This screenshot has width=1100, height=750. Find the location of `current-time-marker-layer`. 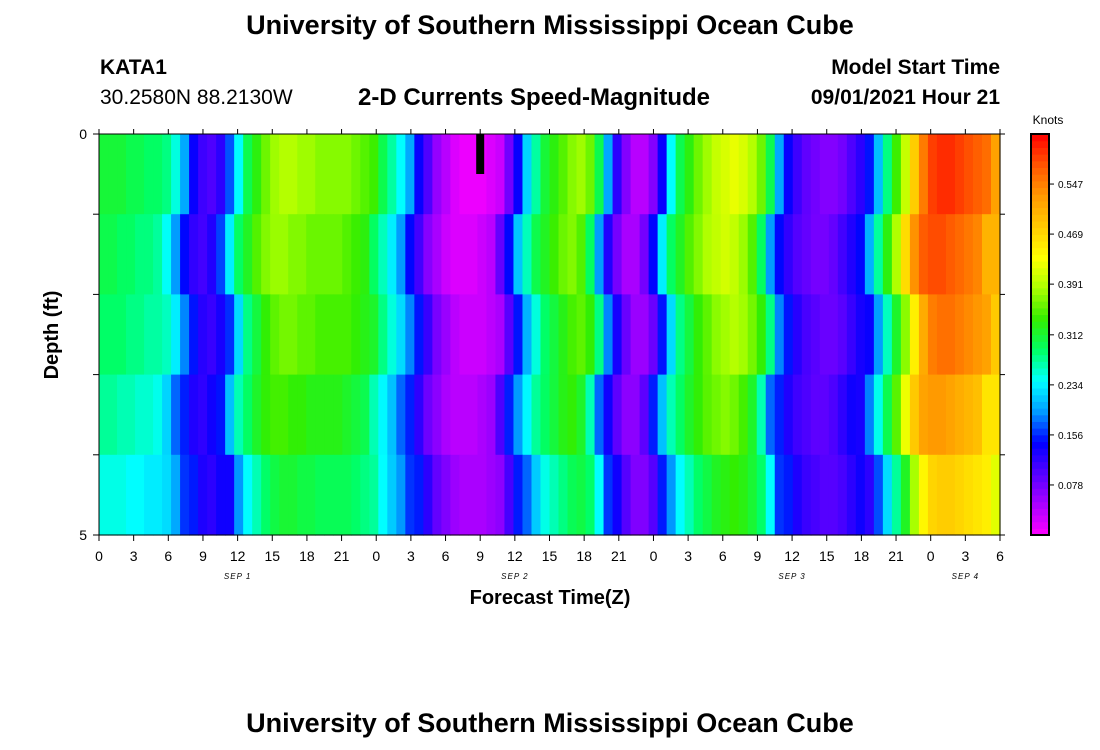

current-time-marker-layer is located at coordinates (480, 154).